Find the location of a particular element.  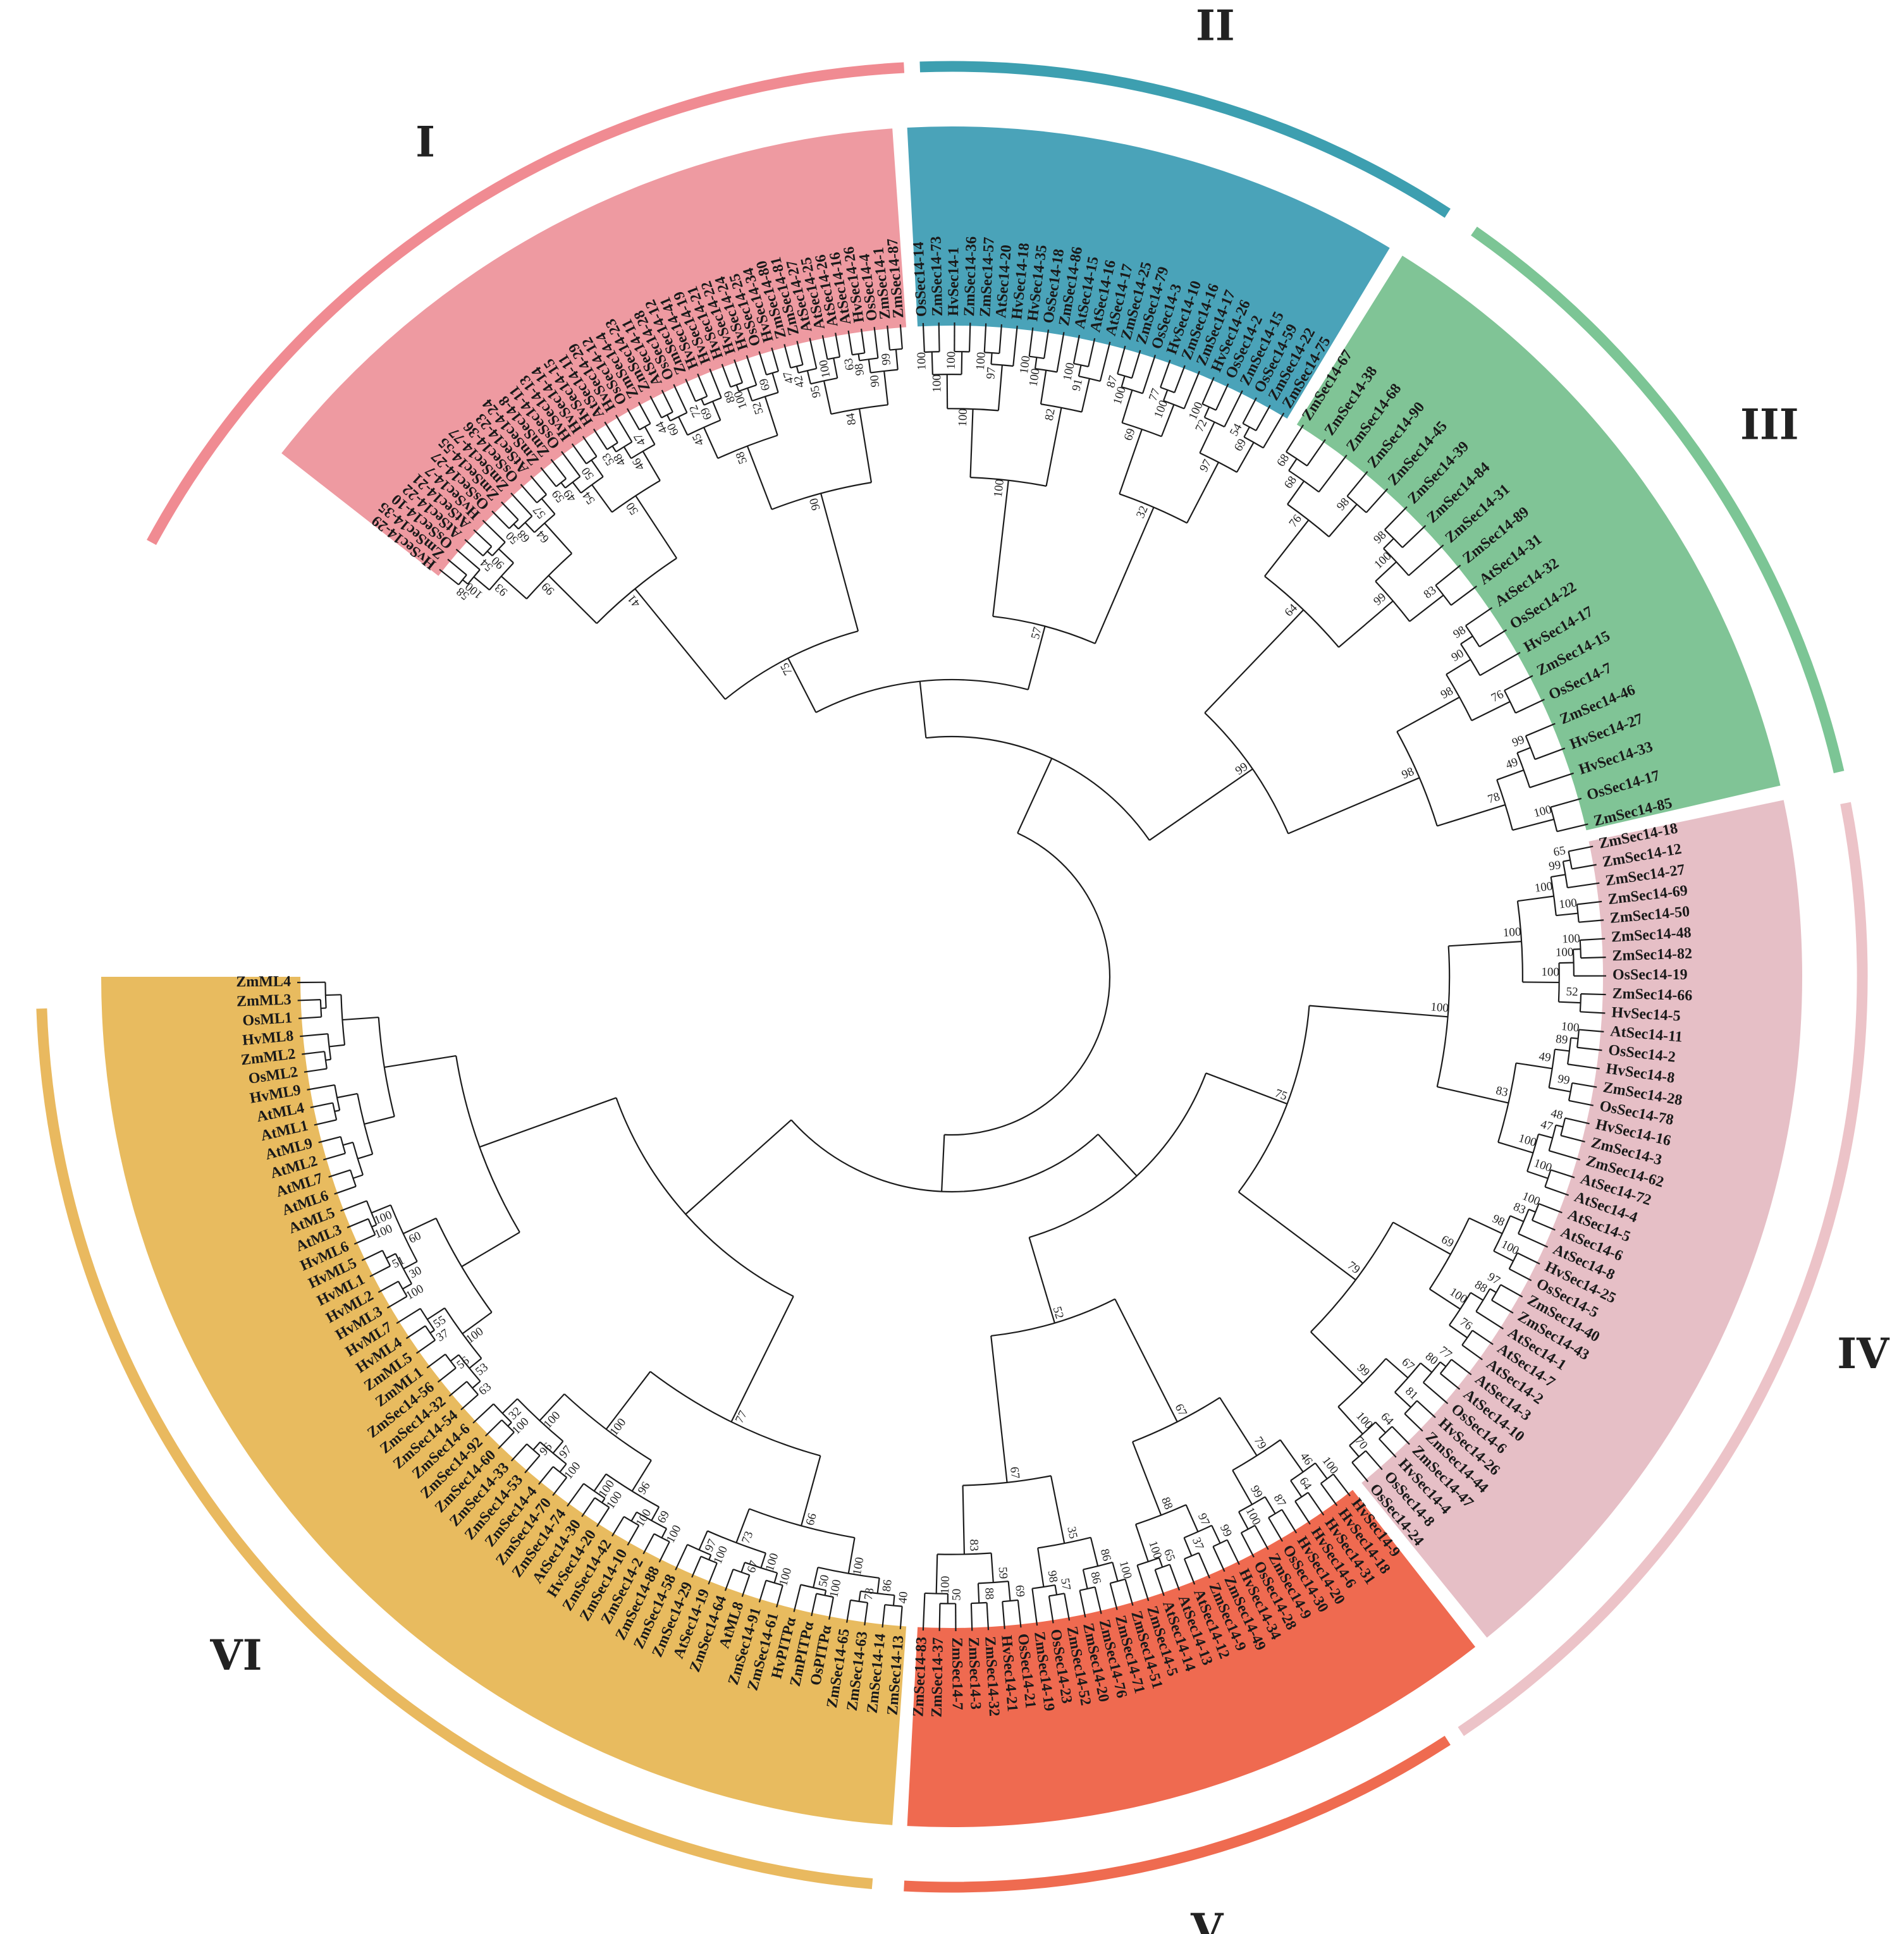

support-value: 81 is located at coordinates (1411, 1394).